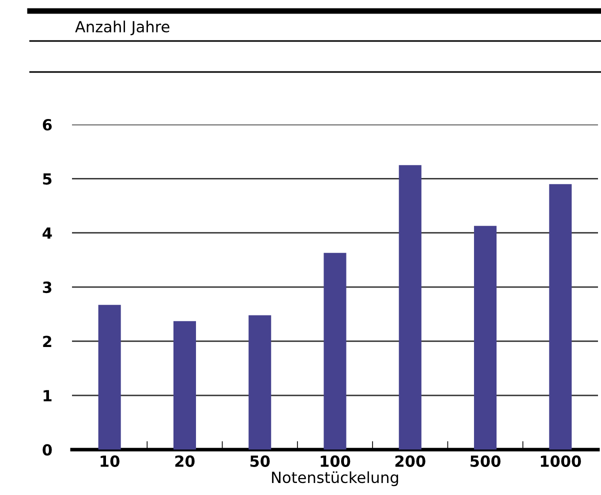  I want to click on x-tick-label: 50, so click(260, 461).